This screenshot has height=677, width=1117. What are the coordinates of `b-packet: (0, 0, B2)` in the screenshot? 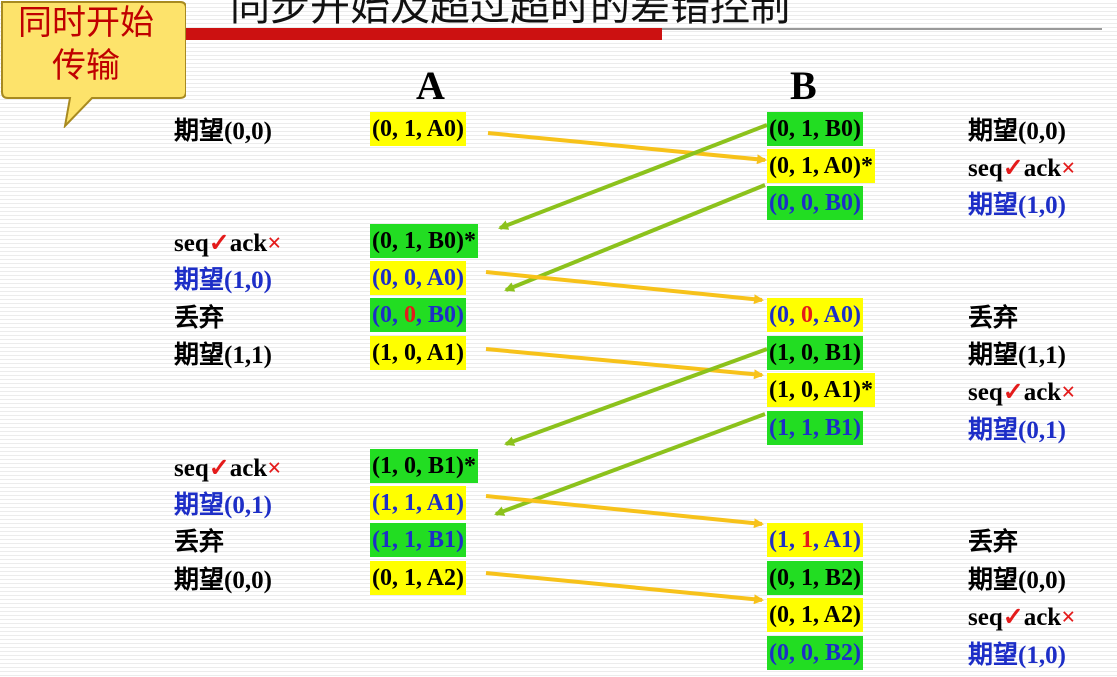 It's located at (815, 653).